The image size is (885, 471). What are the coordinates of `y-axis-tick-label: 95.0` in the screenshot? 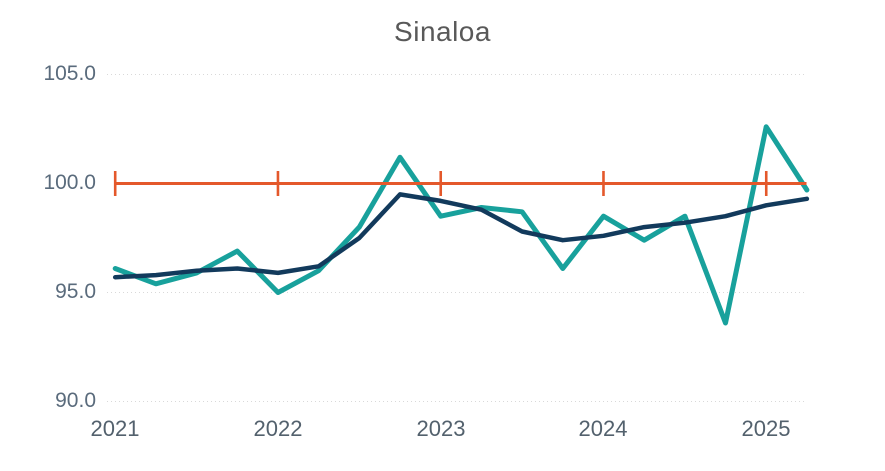 It's located at (75, 291).